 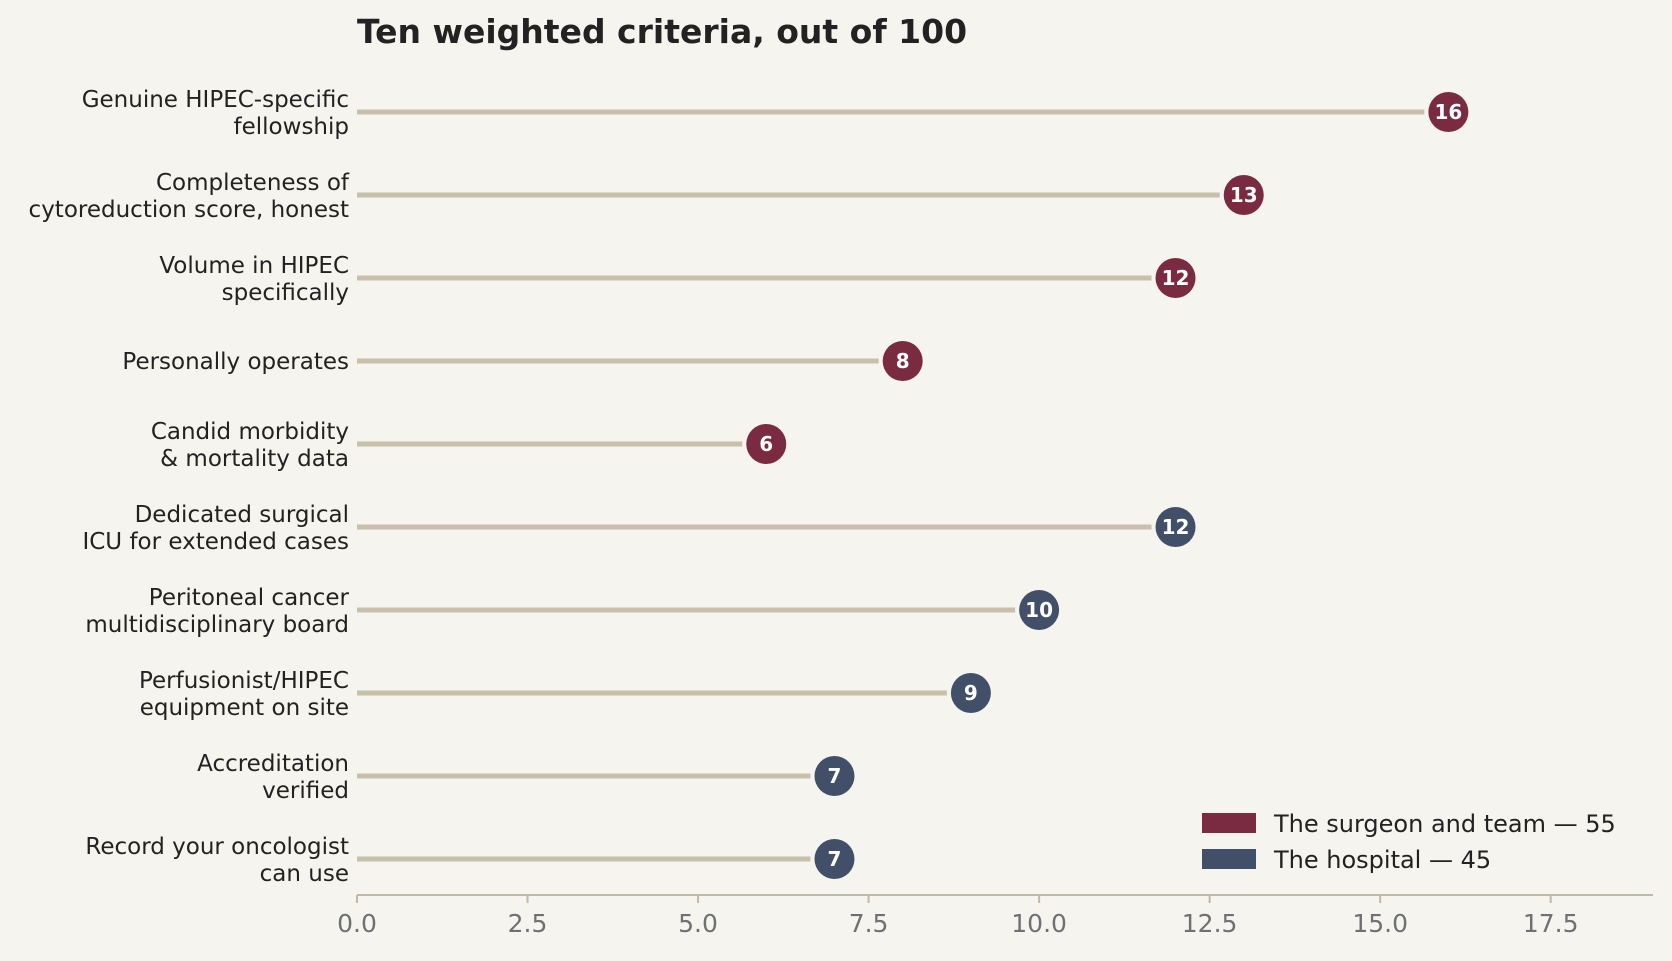 I want to click on category-label: can use, so click(x=304, y=874).